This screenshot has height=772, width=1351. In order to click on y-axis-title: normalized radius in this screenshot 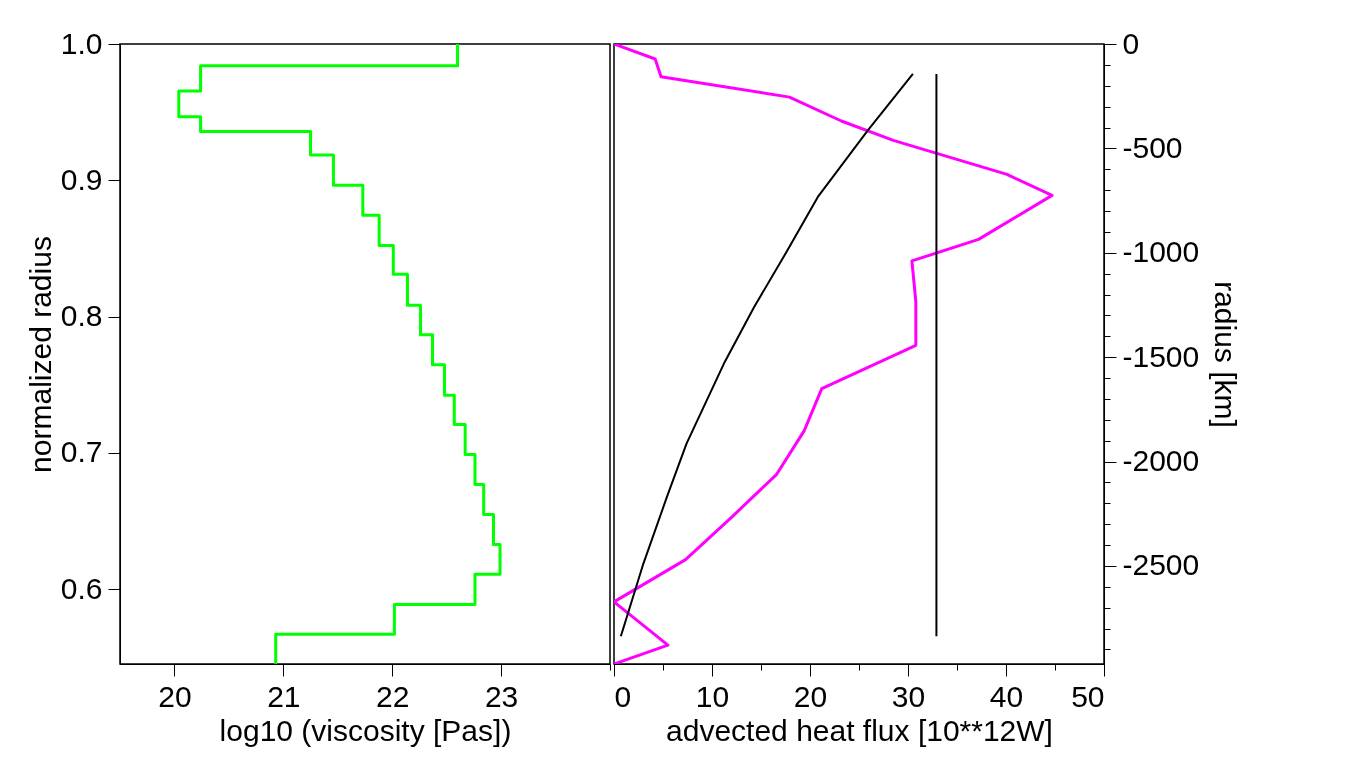, I will do `click(40, 354)`.